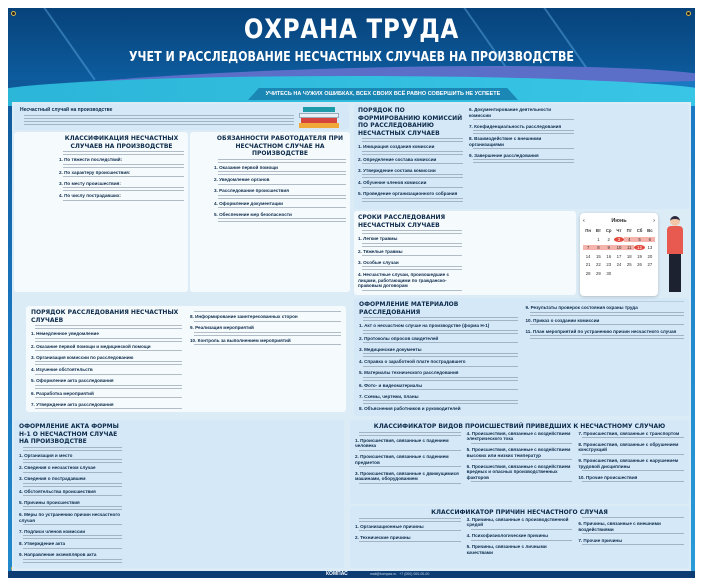 The image size is (703, 585). Describe the element at coordinates (608, 239) in the screenshot. I see `calendar-day: 2` at that location.